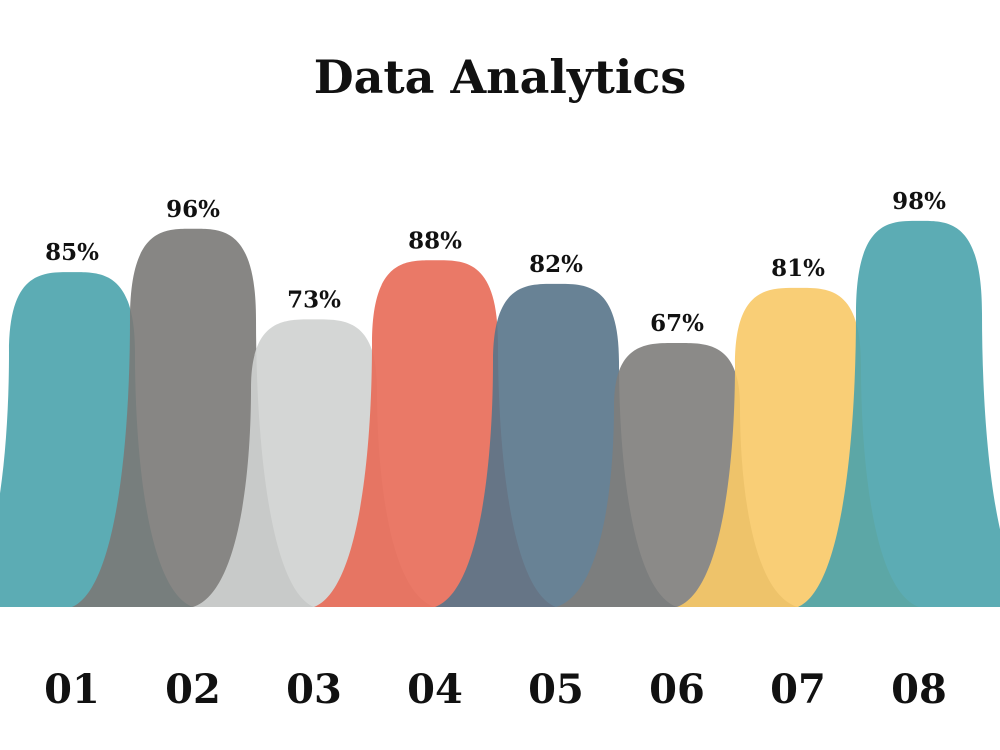 Image resolution: width=1000 pixels, height=750 pixels. I want to click on value-label-07: 81%, so click(798, 268).